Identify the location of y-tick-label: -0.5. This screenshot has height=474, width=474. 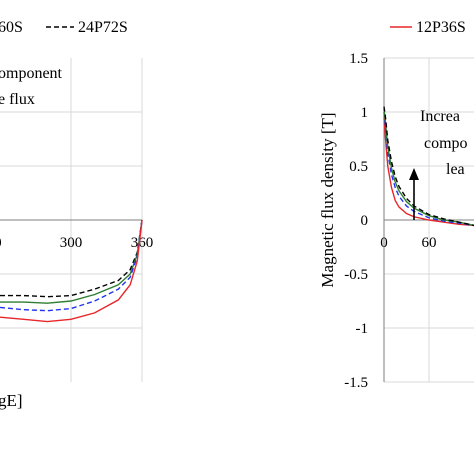
(356, 275).